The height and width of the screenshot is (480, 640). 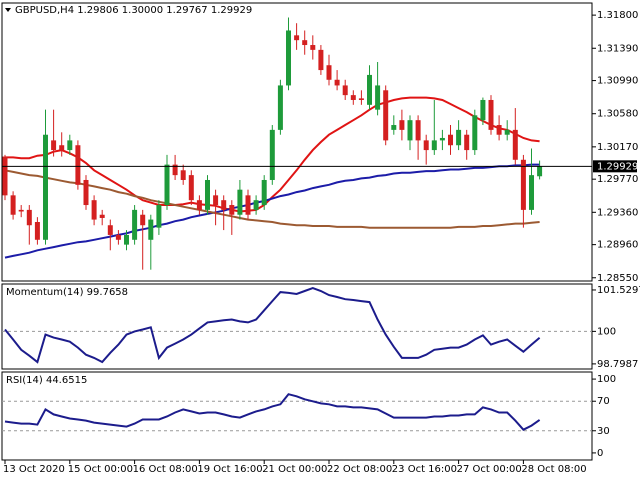 I want to click on x-tick-label: 21 Oct 00:00, so click(x=294, y=469).